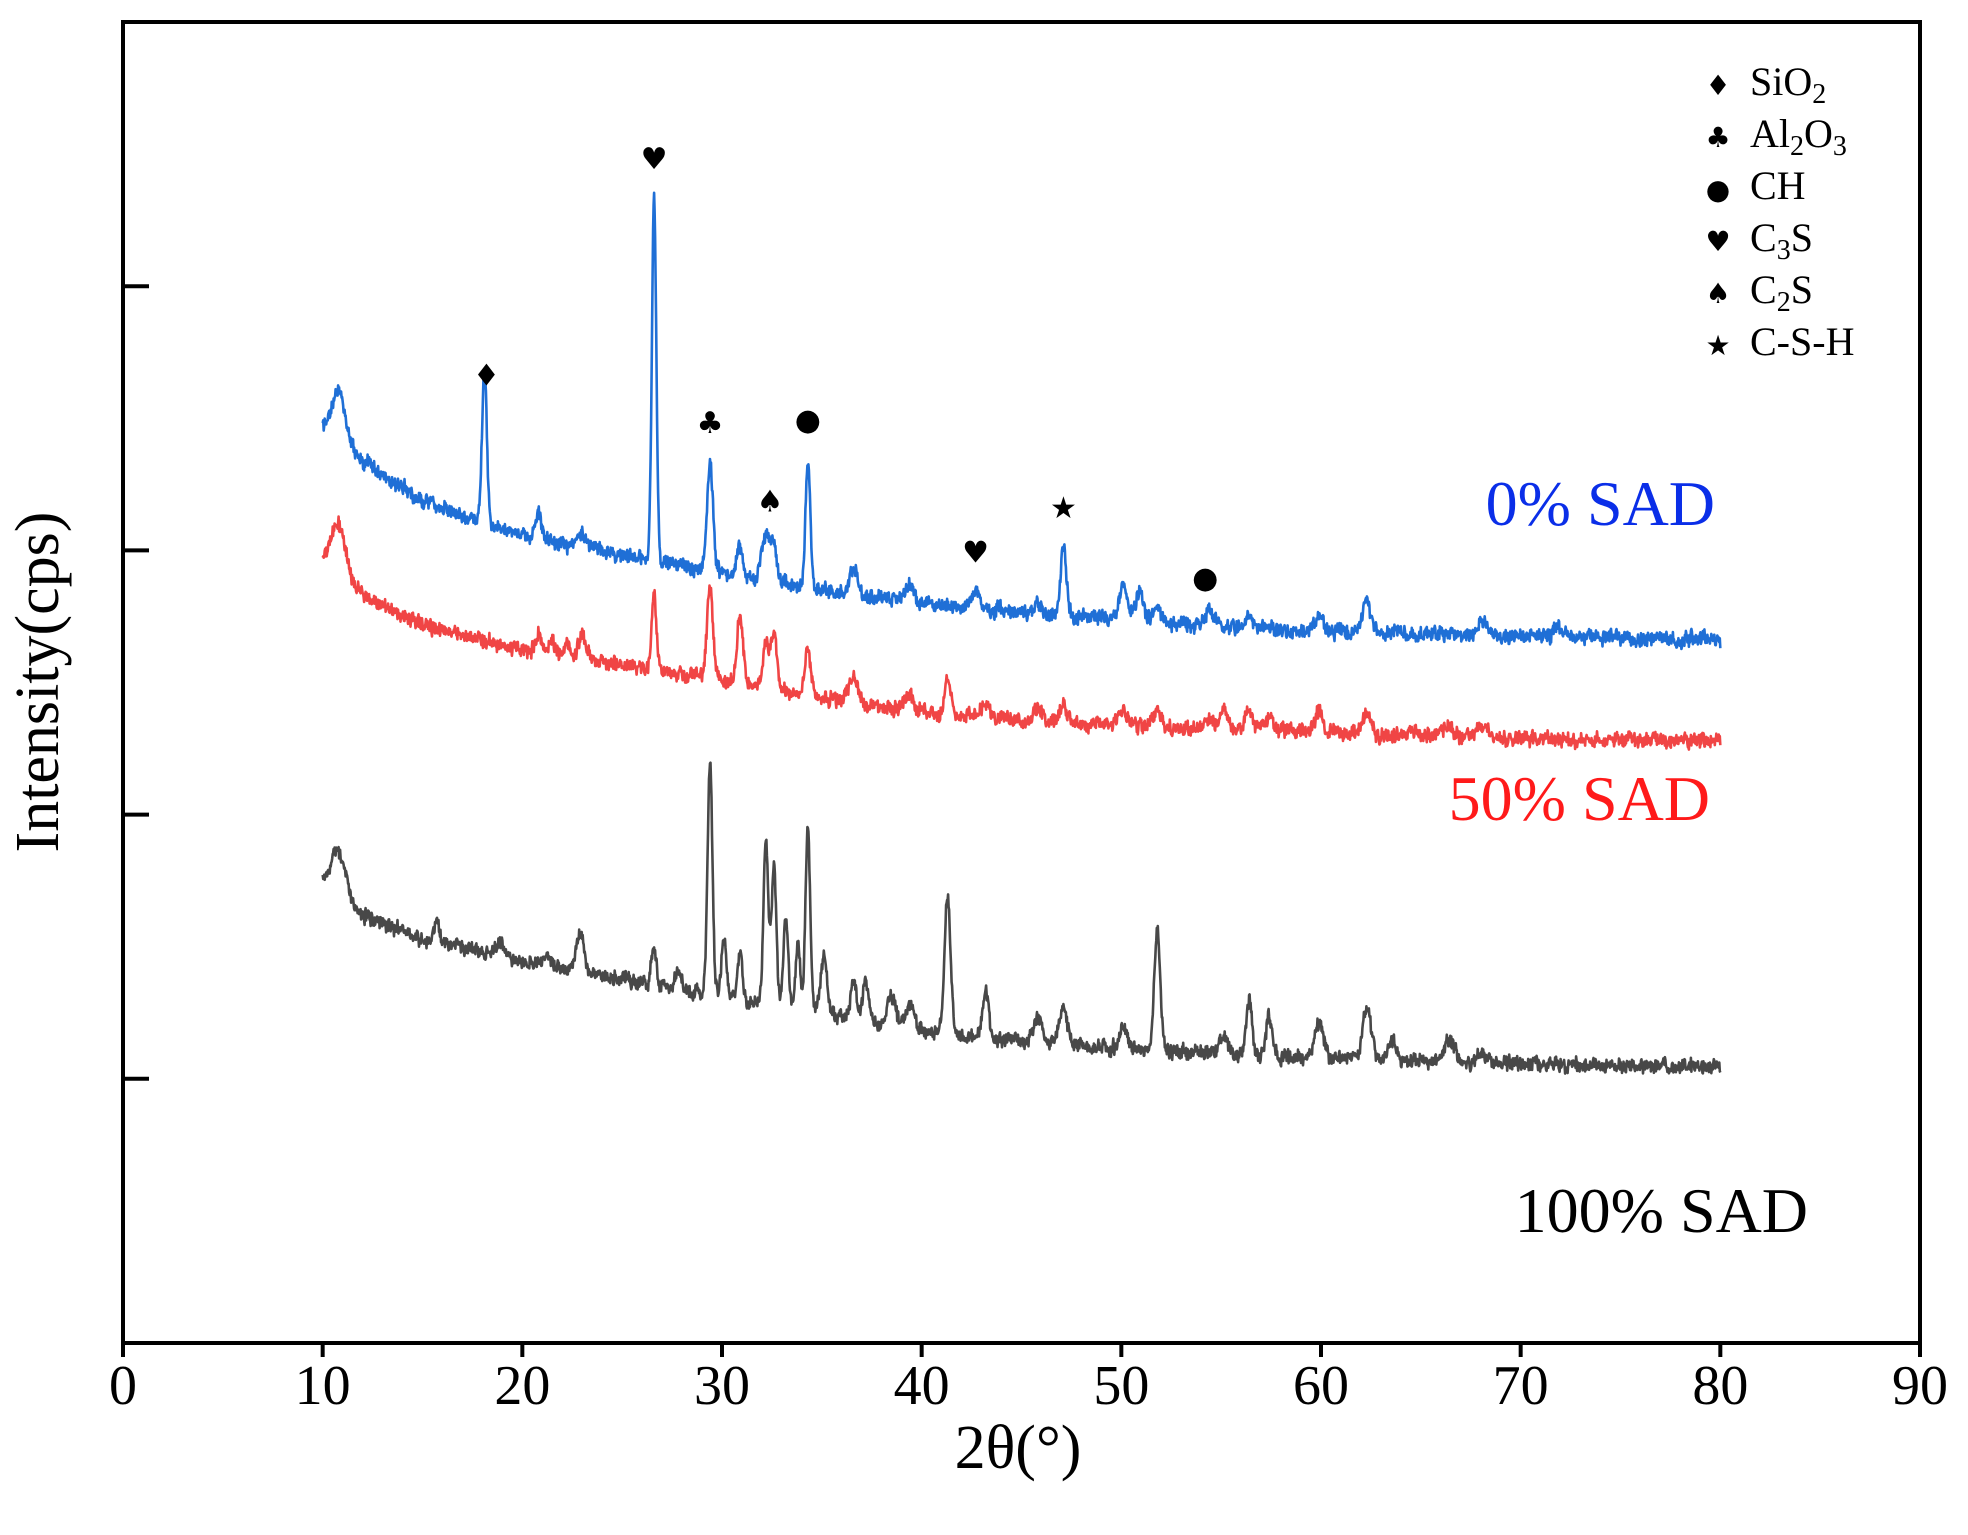 The width and height of the screenshot is (1968, 1535). What do you see at coordinates (769, 502) in the screenshot?
I see `peak-marker-c2s-3: ♠` at bounding box center [769, 502].